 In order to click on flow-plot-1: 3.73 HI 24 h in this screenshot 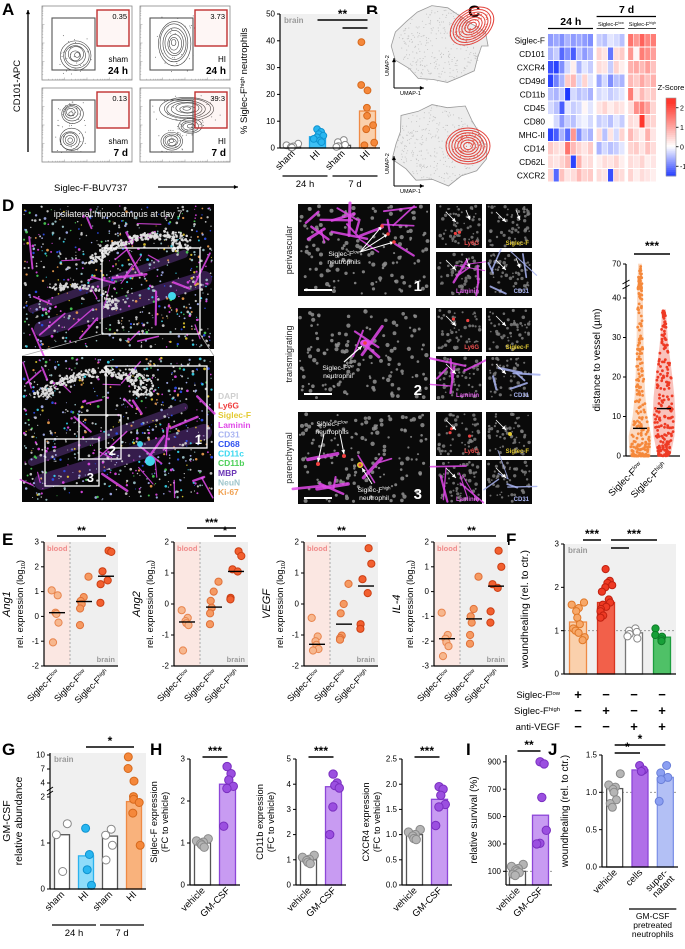, I will do `click(185, 43)`.